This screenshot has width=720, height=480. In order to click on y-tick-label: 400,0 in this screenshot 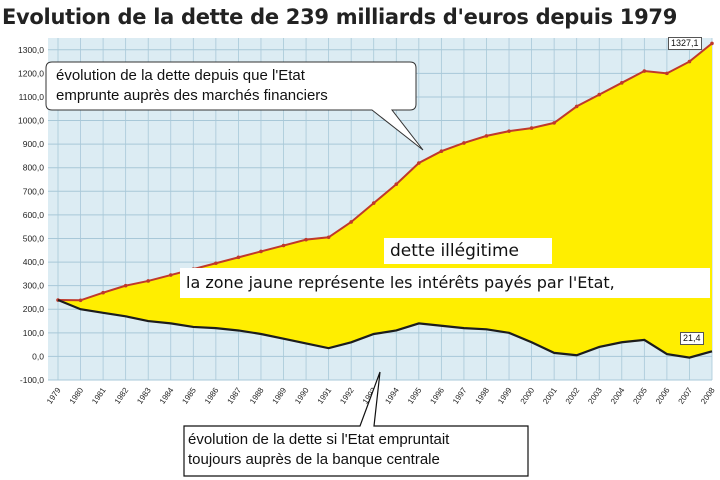, I will do `click(34, 262)`.